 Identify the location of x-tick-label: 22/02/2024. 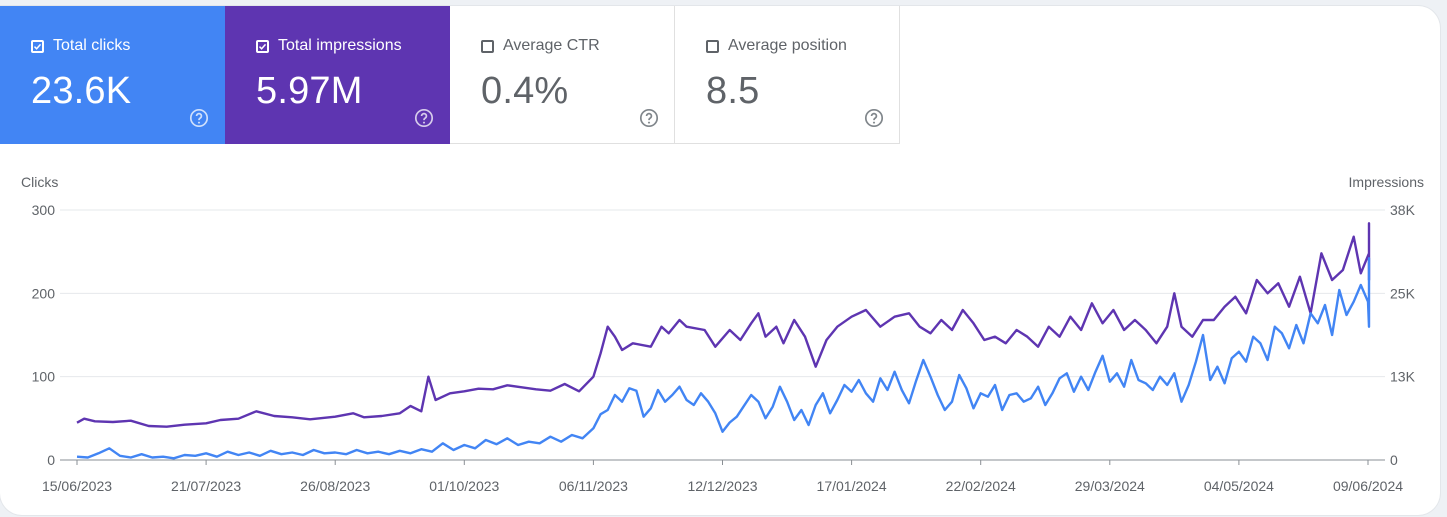
(981, 486).